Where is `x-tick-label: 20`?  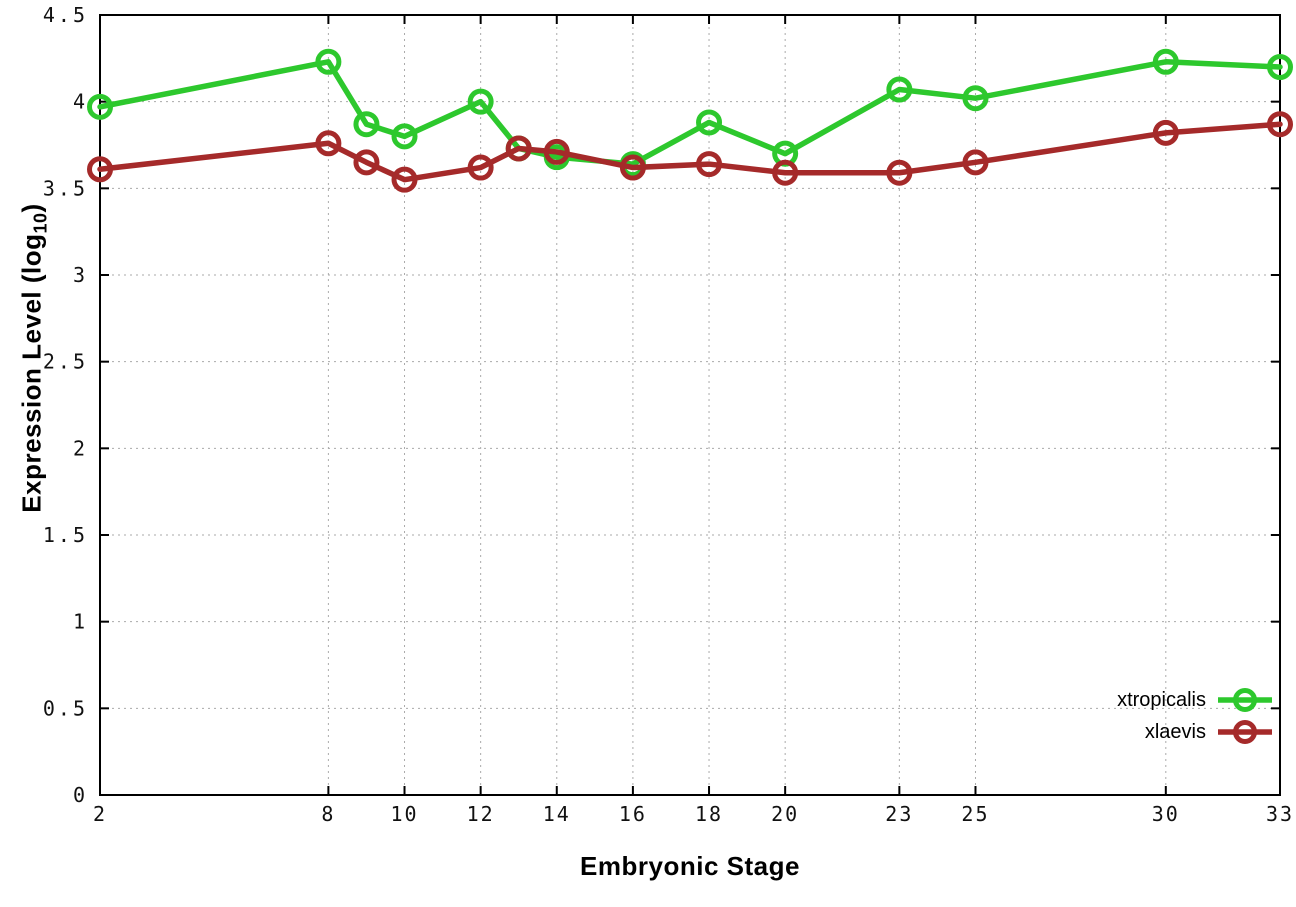 x-tick-label: 20 is located at coordinates (785, 814).